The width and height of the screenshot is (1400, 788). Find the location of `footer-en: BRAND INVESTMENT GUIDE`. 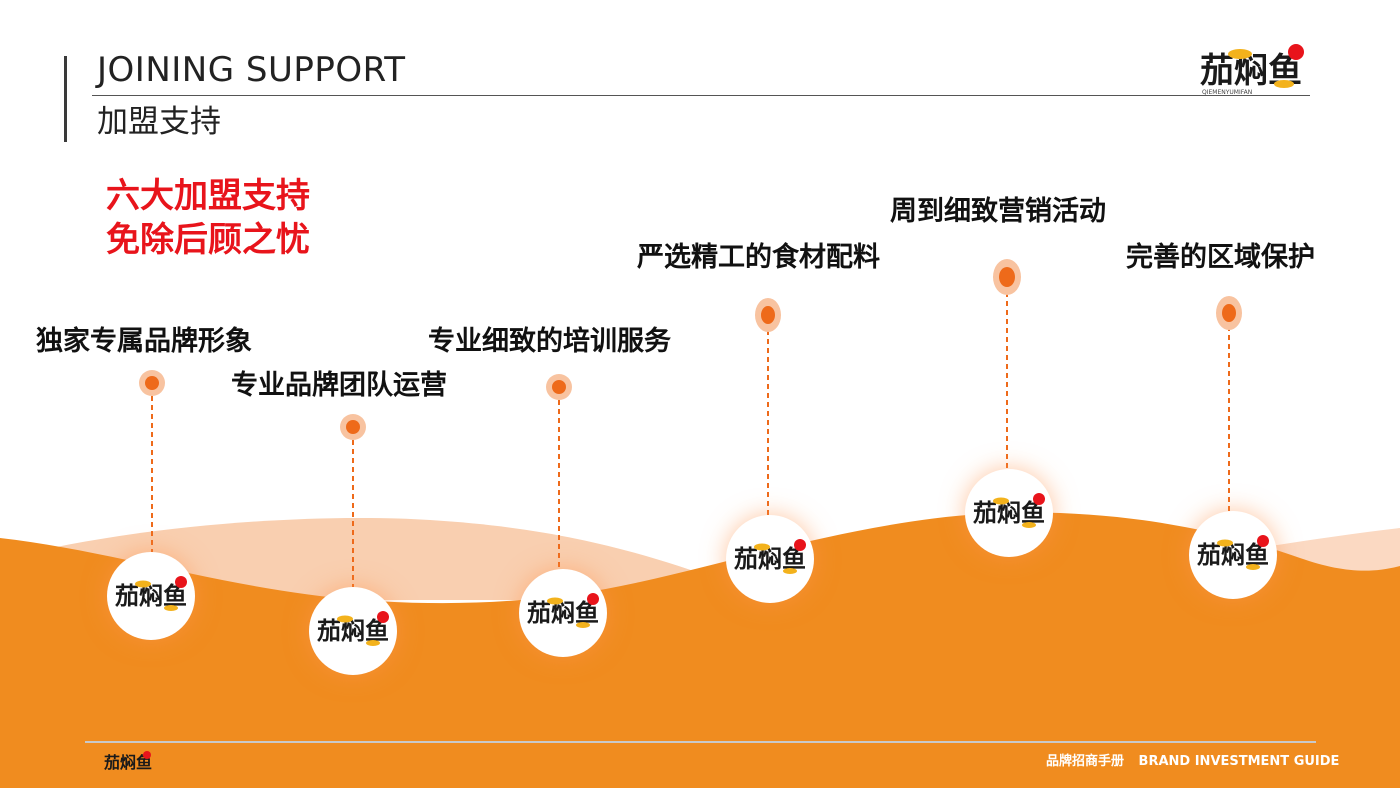

footer-en: BRAND INVESTMENT GUIDE is located at coordinates (1239, 761).